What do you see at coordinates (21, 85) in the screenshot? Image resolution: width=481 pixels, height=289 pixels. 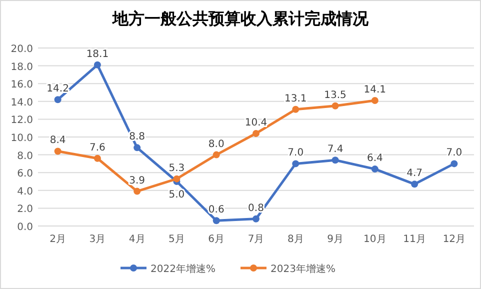 I see `y-tick-label: 16.0` at bounding box center [21, 85].